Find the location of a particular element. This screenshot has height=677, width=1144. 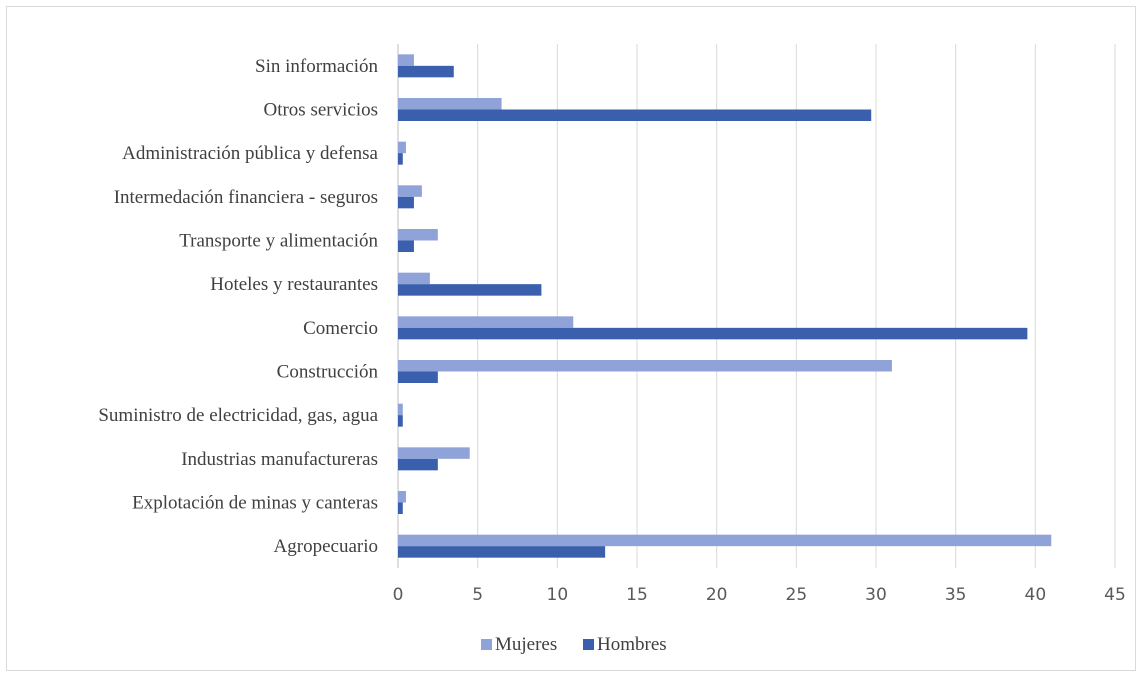

x-tick-label: 30 is located at coordinates (876, 595).